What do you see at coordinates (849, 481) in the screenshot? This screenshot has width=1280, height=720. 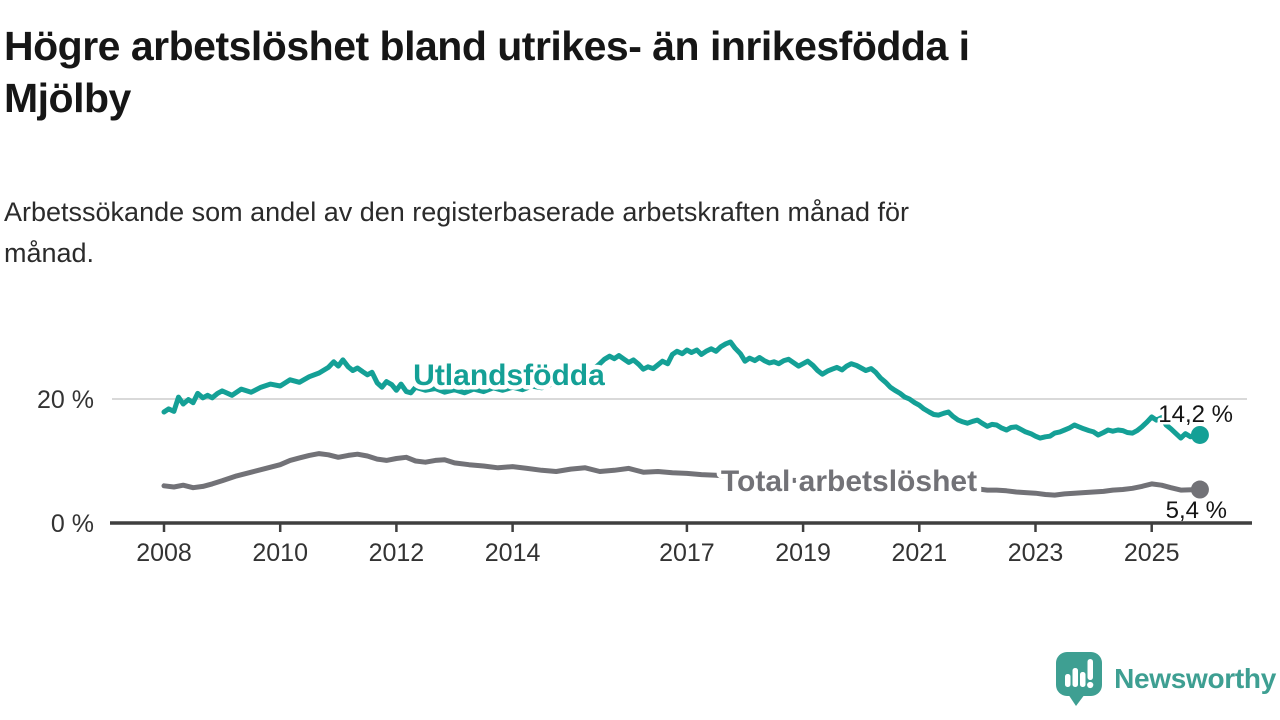 I see `series-label-total-arbetsloshet: Total arbetslöshet` at bounding box center [849, 481].